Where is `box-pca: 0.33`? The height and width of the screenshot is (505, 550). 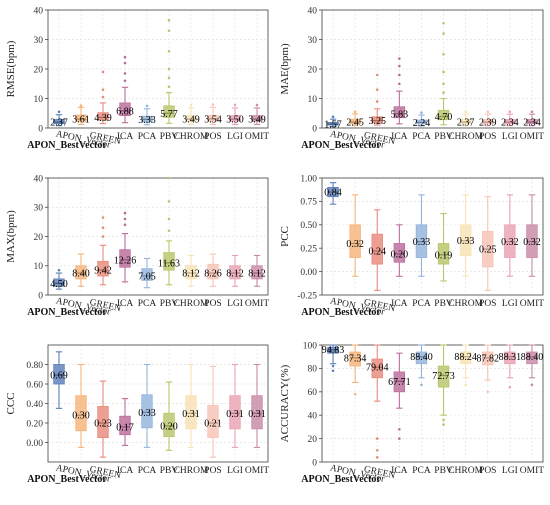
box-pca: 0.33 is located at coordinates (147, 405).